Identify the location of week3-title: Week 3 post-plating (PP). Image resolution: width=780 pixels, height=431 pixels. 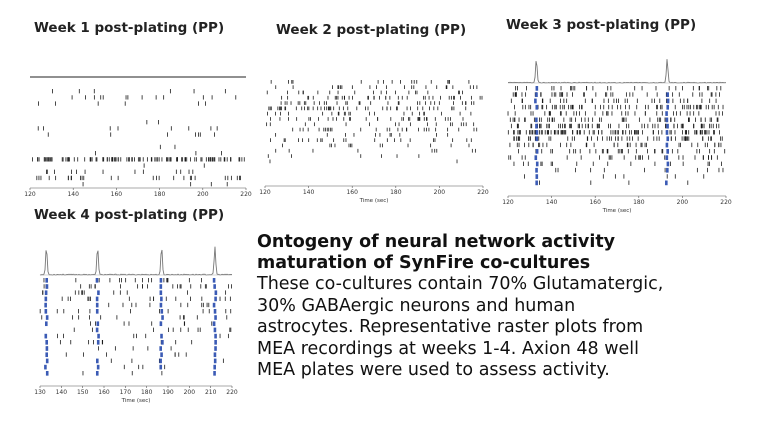
(601, 25).